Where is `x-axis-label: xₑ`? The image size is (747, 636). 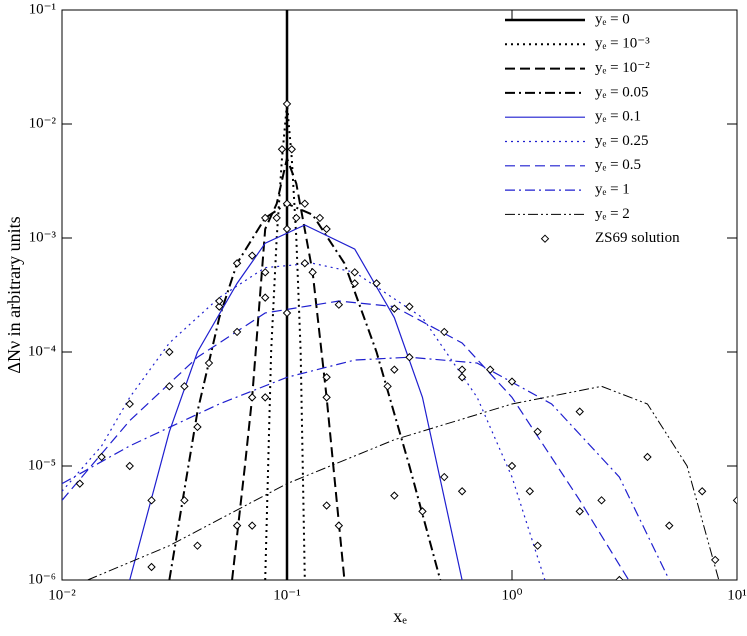 x-axis-label: xₑ is located at coordinates (400, 616).